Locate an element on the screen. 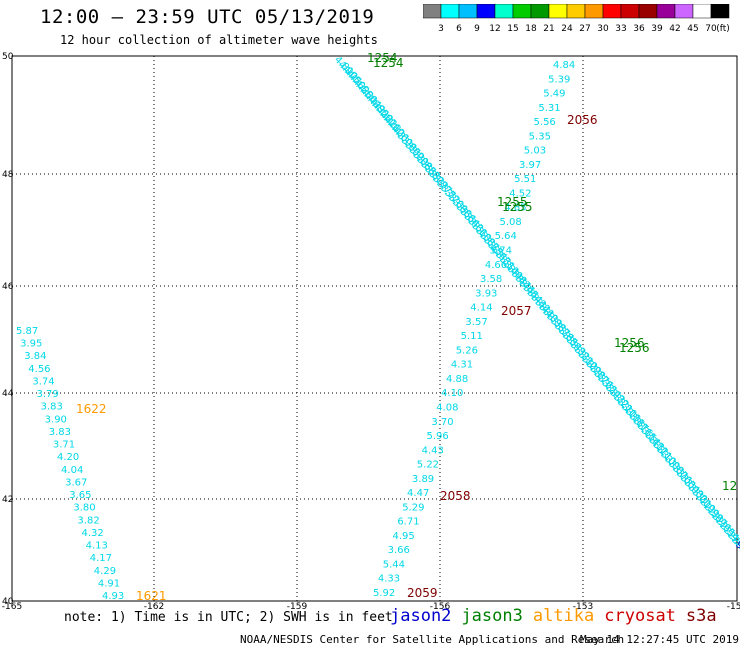  legend-item-altika: altika is located at coordinates (563, 616).